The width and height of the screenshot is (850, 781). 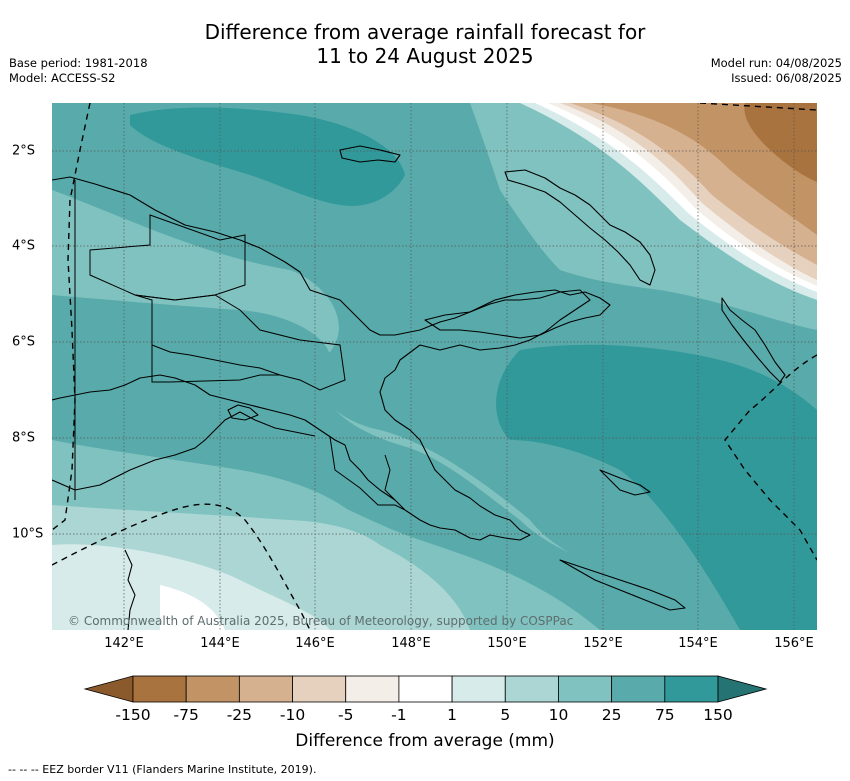 I want to click on lon-label-156: 156°E, so click(x=794, y=643).